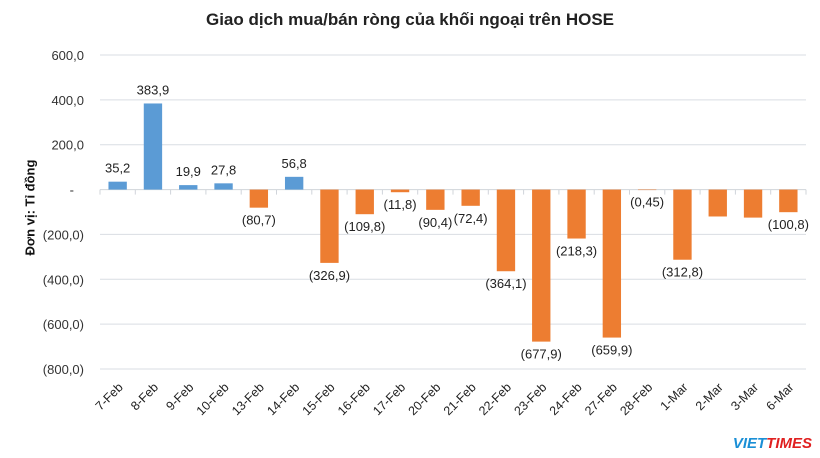 This screenshot has height=458, width=820. What do you see at coordinates (788, 224) in the screenshot?
I see `data-label: (100,8)` at bounding box center [788, 224].